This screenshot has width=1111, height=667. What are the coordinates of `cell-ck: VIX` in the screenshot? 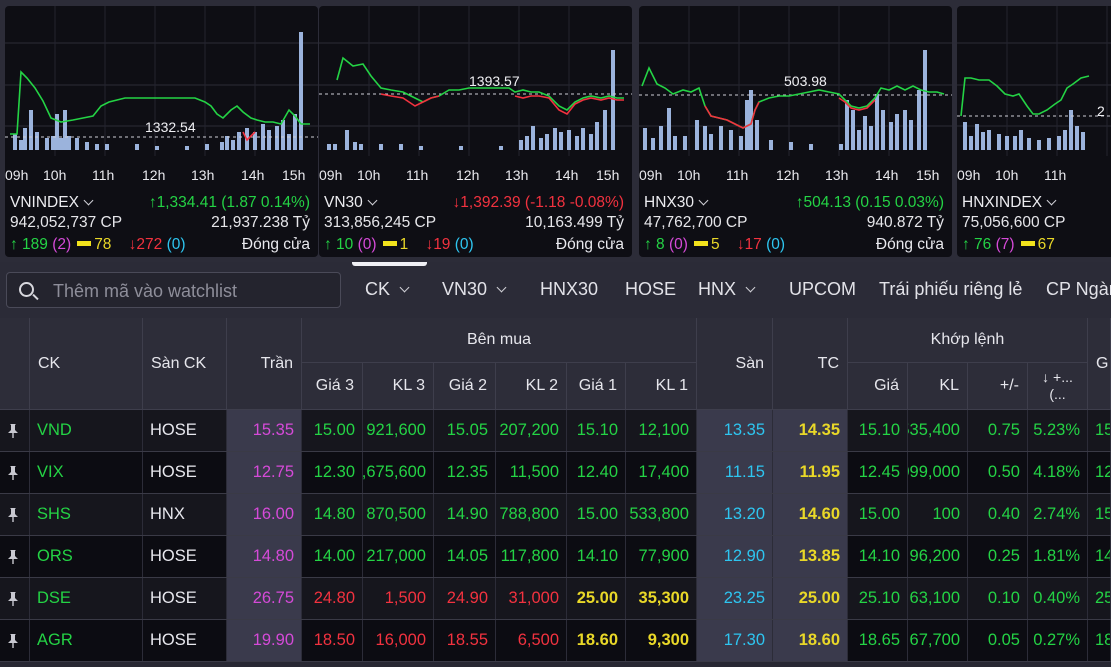 It's located at (86, 472).